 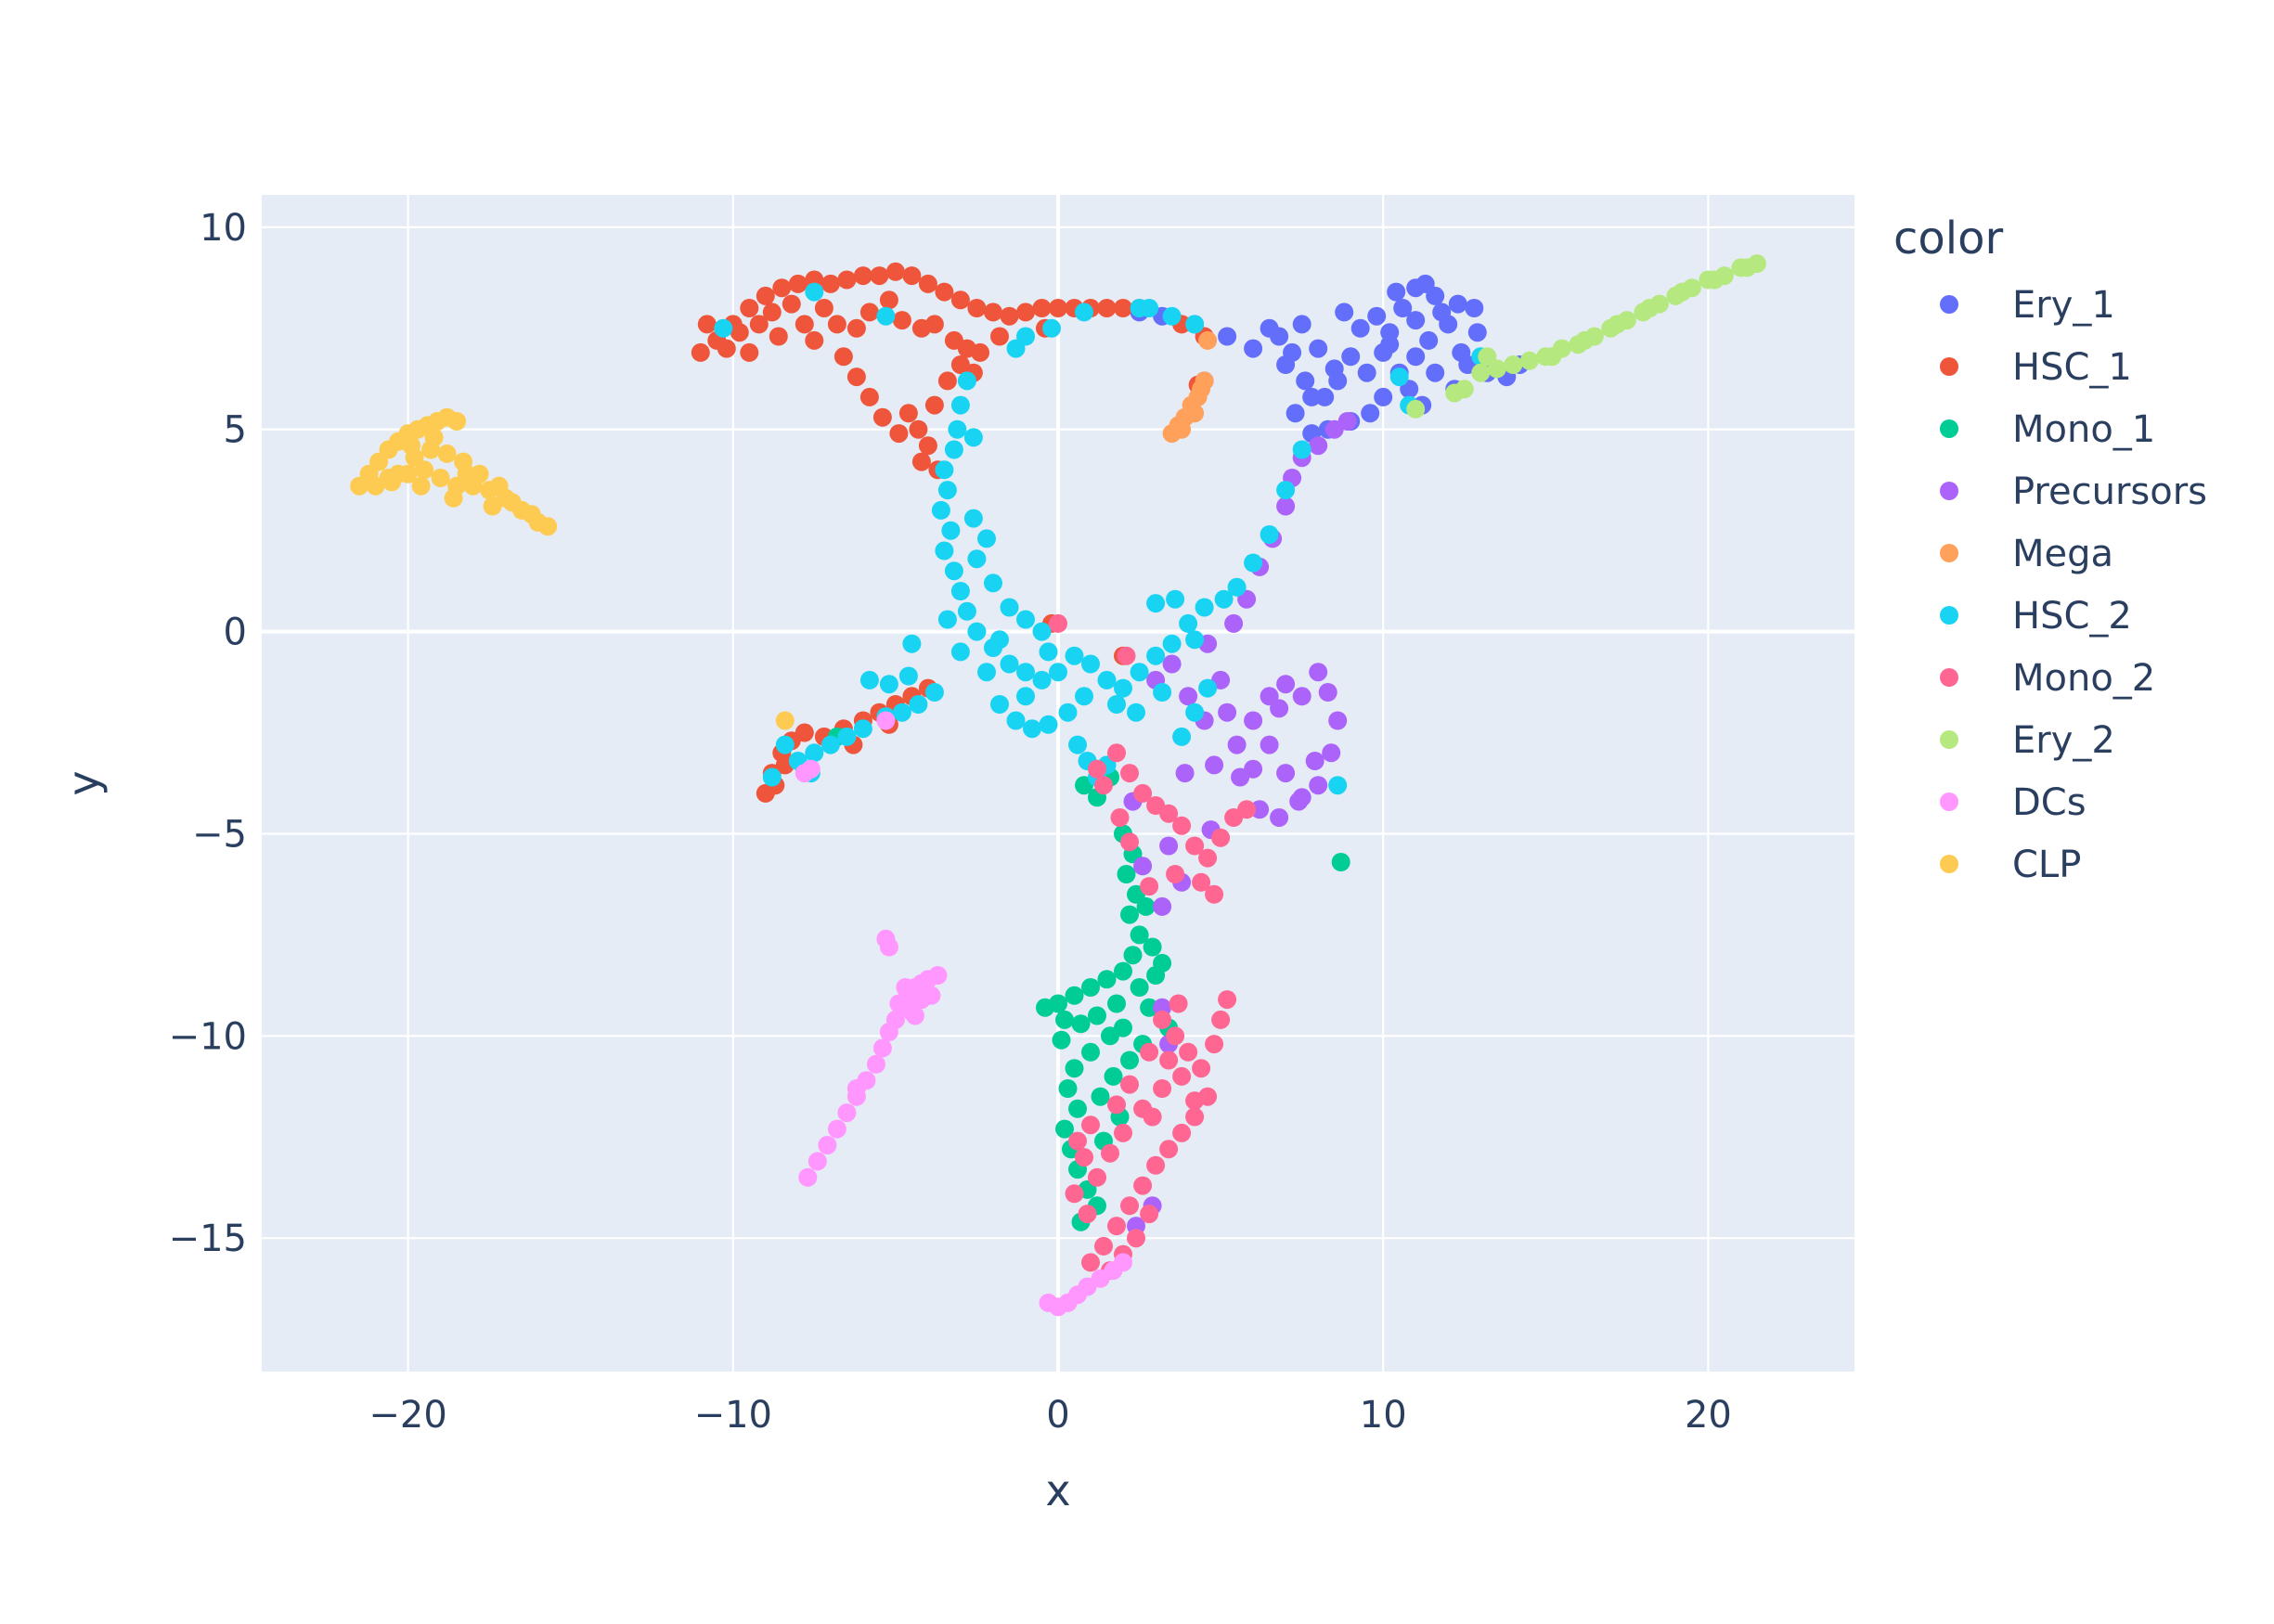 I want to click on legend-label: HSC_1, so click(x=2072, y=368).